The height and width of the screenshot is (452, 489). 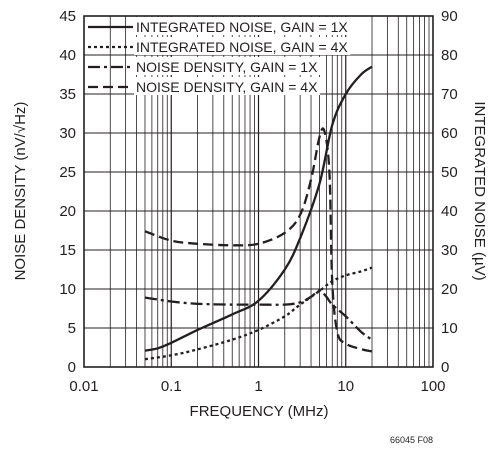 I want to click on x-tick-label: 0.1, so click(x=171, y=386).